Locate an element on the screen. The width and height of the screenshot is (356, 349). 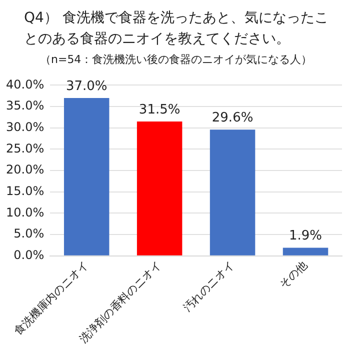
y-tick-label: 5.0% is located at coordinates (29, 233).